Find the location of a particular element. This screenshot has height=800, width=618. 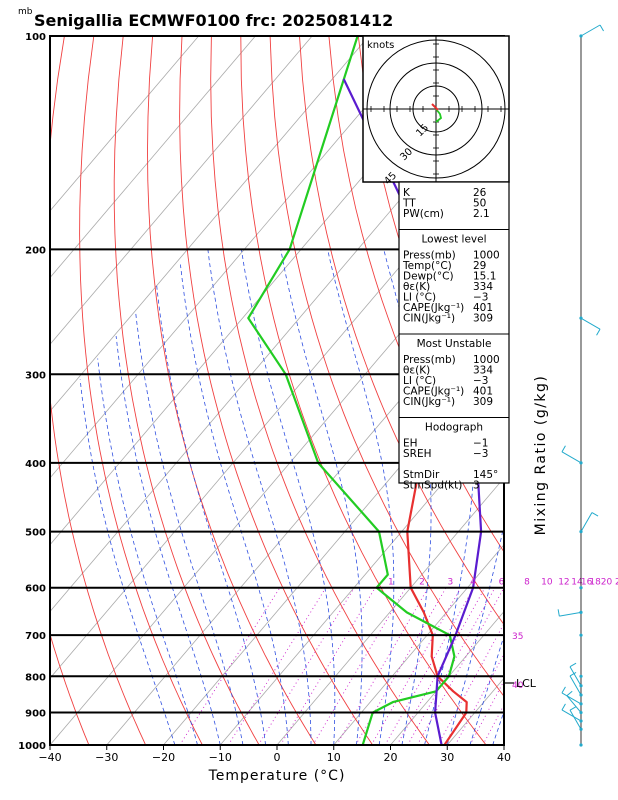

mixing-ratio-label: 6 is located at coordinates (502, 583).